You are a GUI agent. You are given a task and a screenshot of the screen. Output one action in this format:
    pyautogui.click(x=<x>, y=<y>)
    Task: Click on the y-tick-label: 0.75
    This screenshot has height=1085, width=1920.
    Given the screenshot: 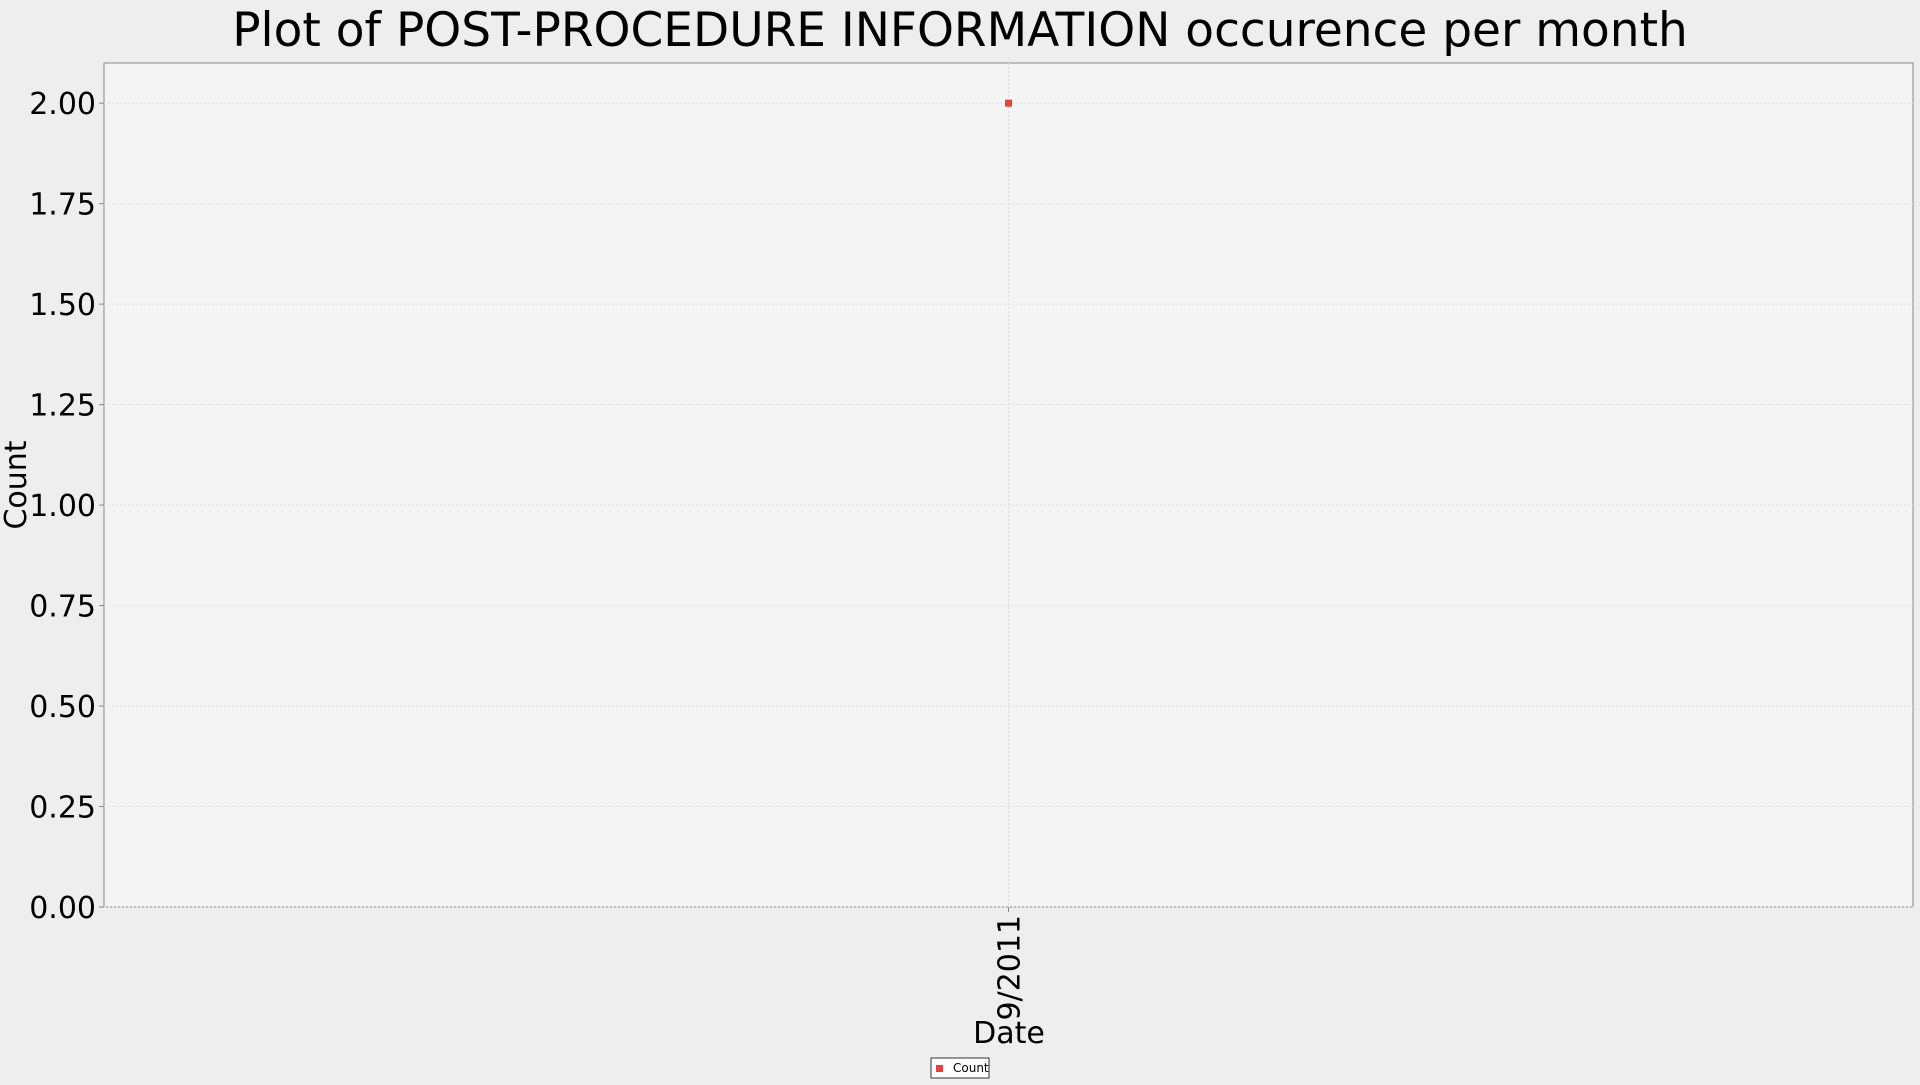 What is the action you would take?
    pyautogui.click(x=62, y=607)
    